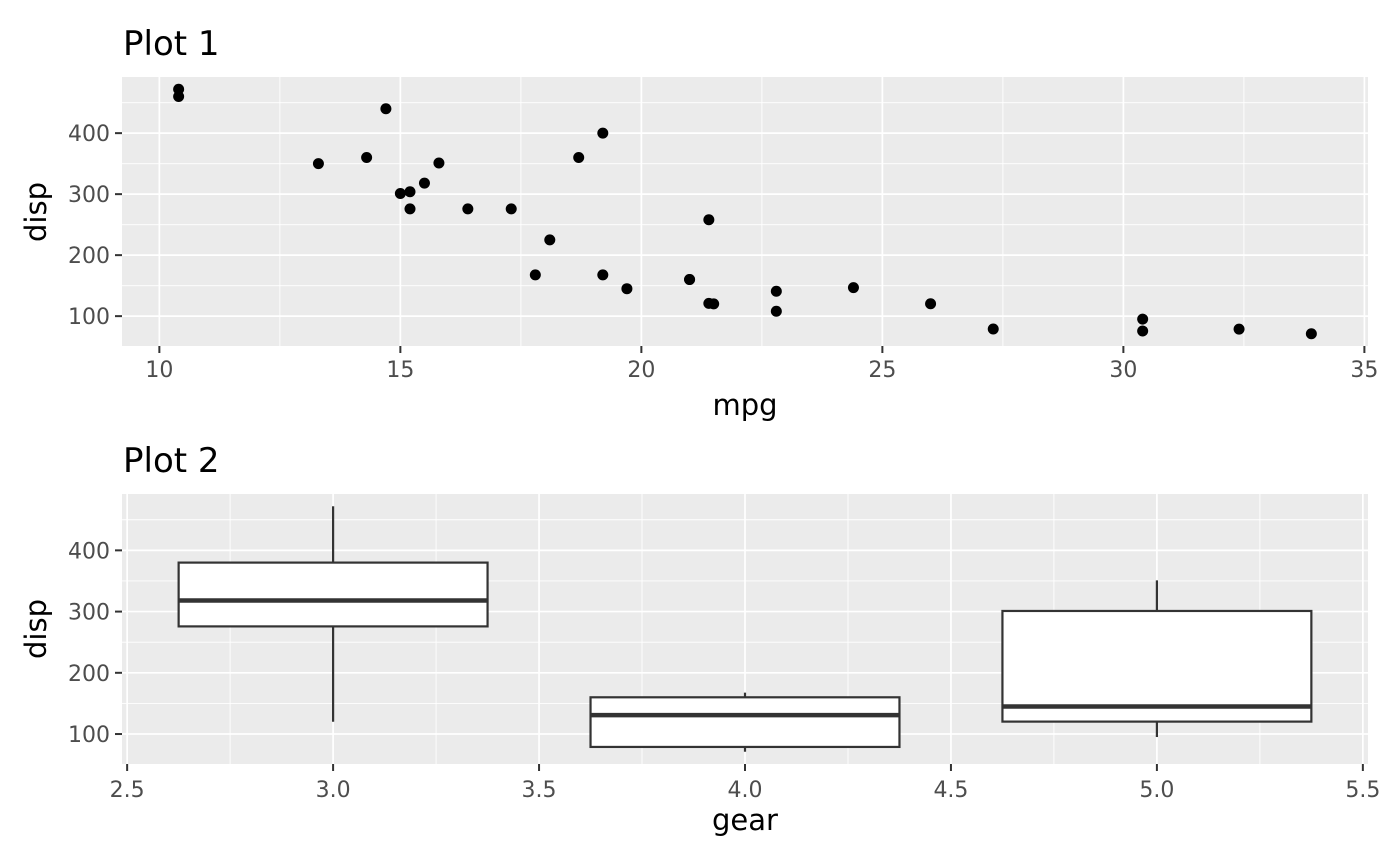 This screenshot has height=865, width=1400. Describe the element at coordinates (745, 790) in the screenshot. I see `x-tick-label: 4.0` at that location.